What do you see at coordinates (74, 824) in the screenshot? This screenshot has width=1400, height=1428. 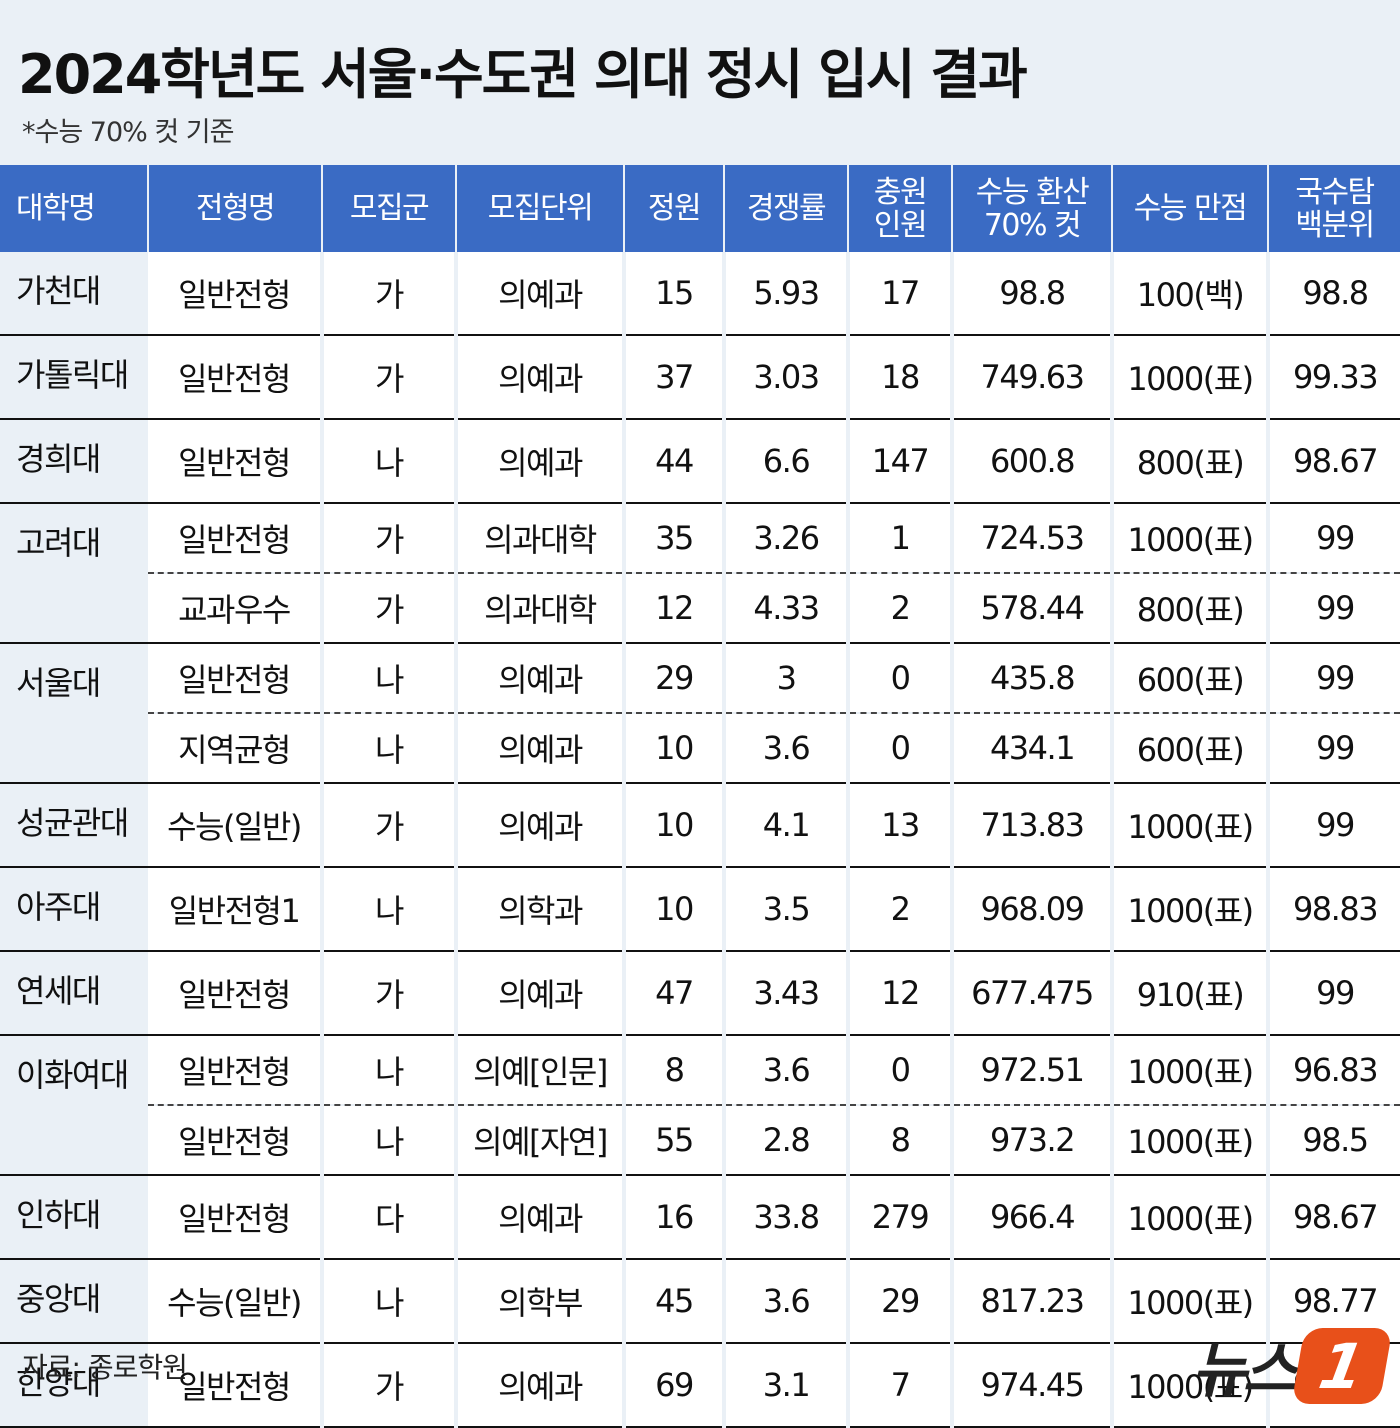 I see `cell-univ: 성균관대` at bounding box center [74, 824].